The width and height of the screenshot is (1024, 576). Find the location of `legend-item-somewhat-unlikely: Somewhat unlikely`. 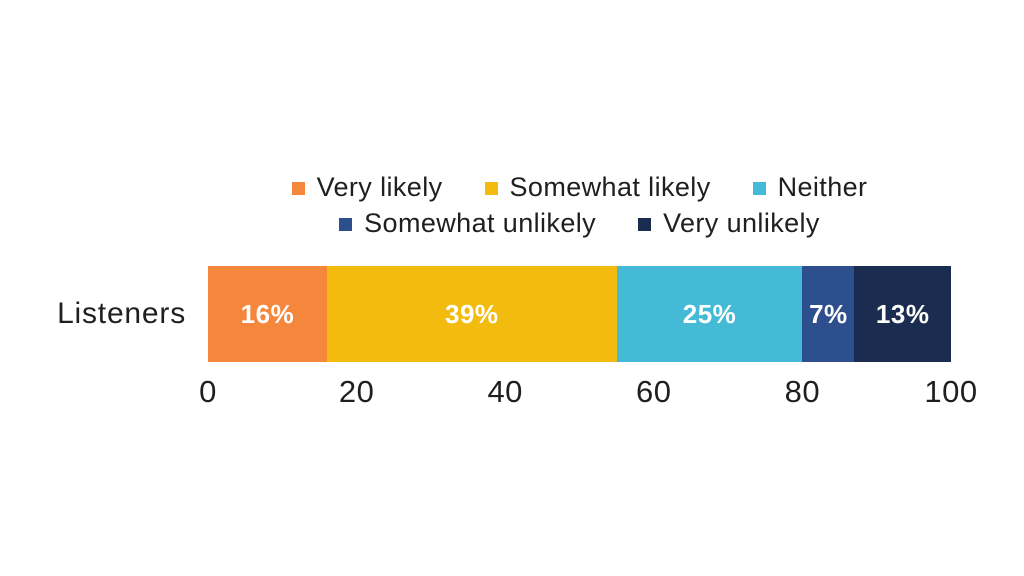

legend-item-somewhat-unlikely: Somewhat unlikely is located at coordinates (467, 223).